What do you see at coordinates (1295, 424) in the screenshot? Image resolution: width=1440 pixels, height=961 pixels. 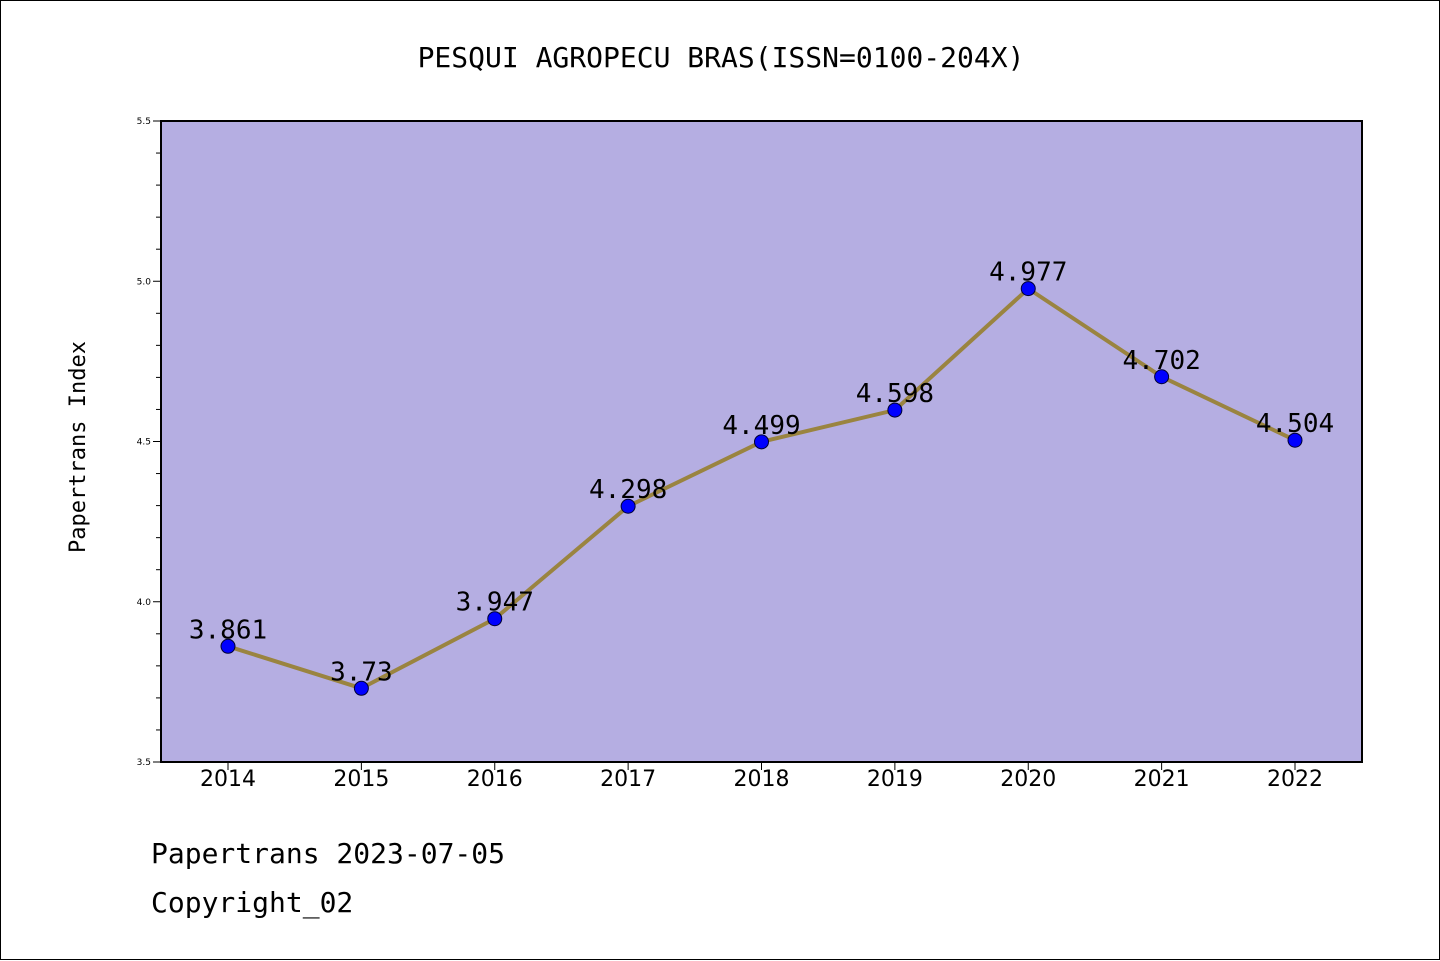 I see `data-label: 4.504` at bounding box center [1295, 424].